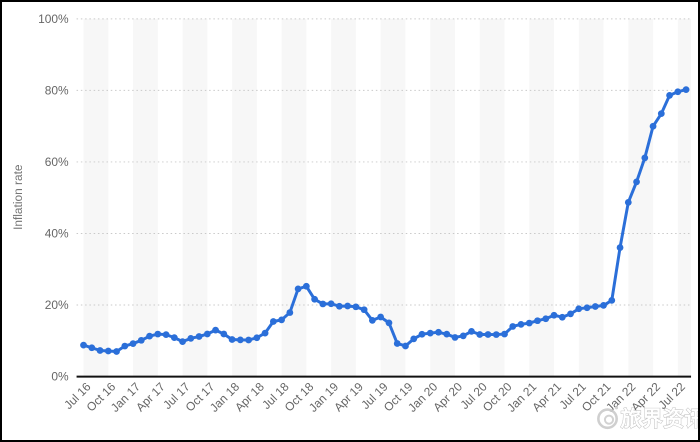 The width and height of the screenshot is (700, 442). I want to click on x-tick-label: Jul 22, so click(671, 395).